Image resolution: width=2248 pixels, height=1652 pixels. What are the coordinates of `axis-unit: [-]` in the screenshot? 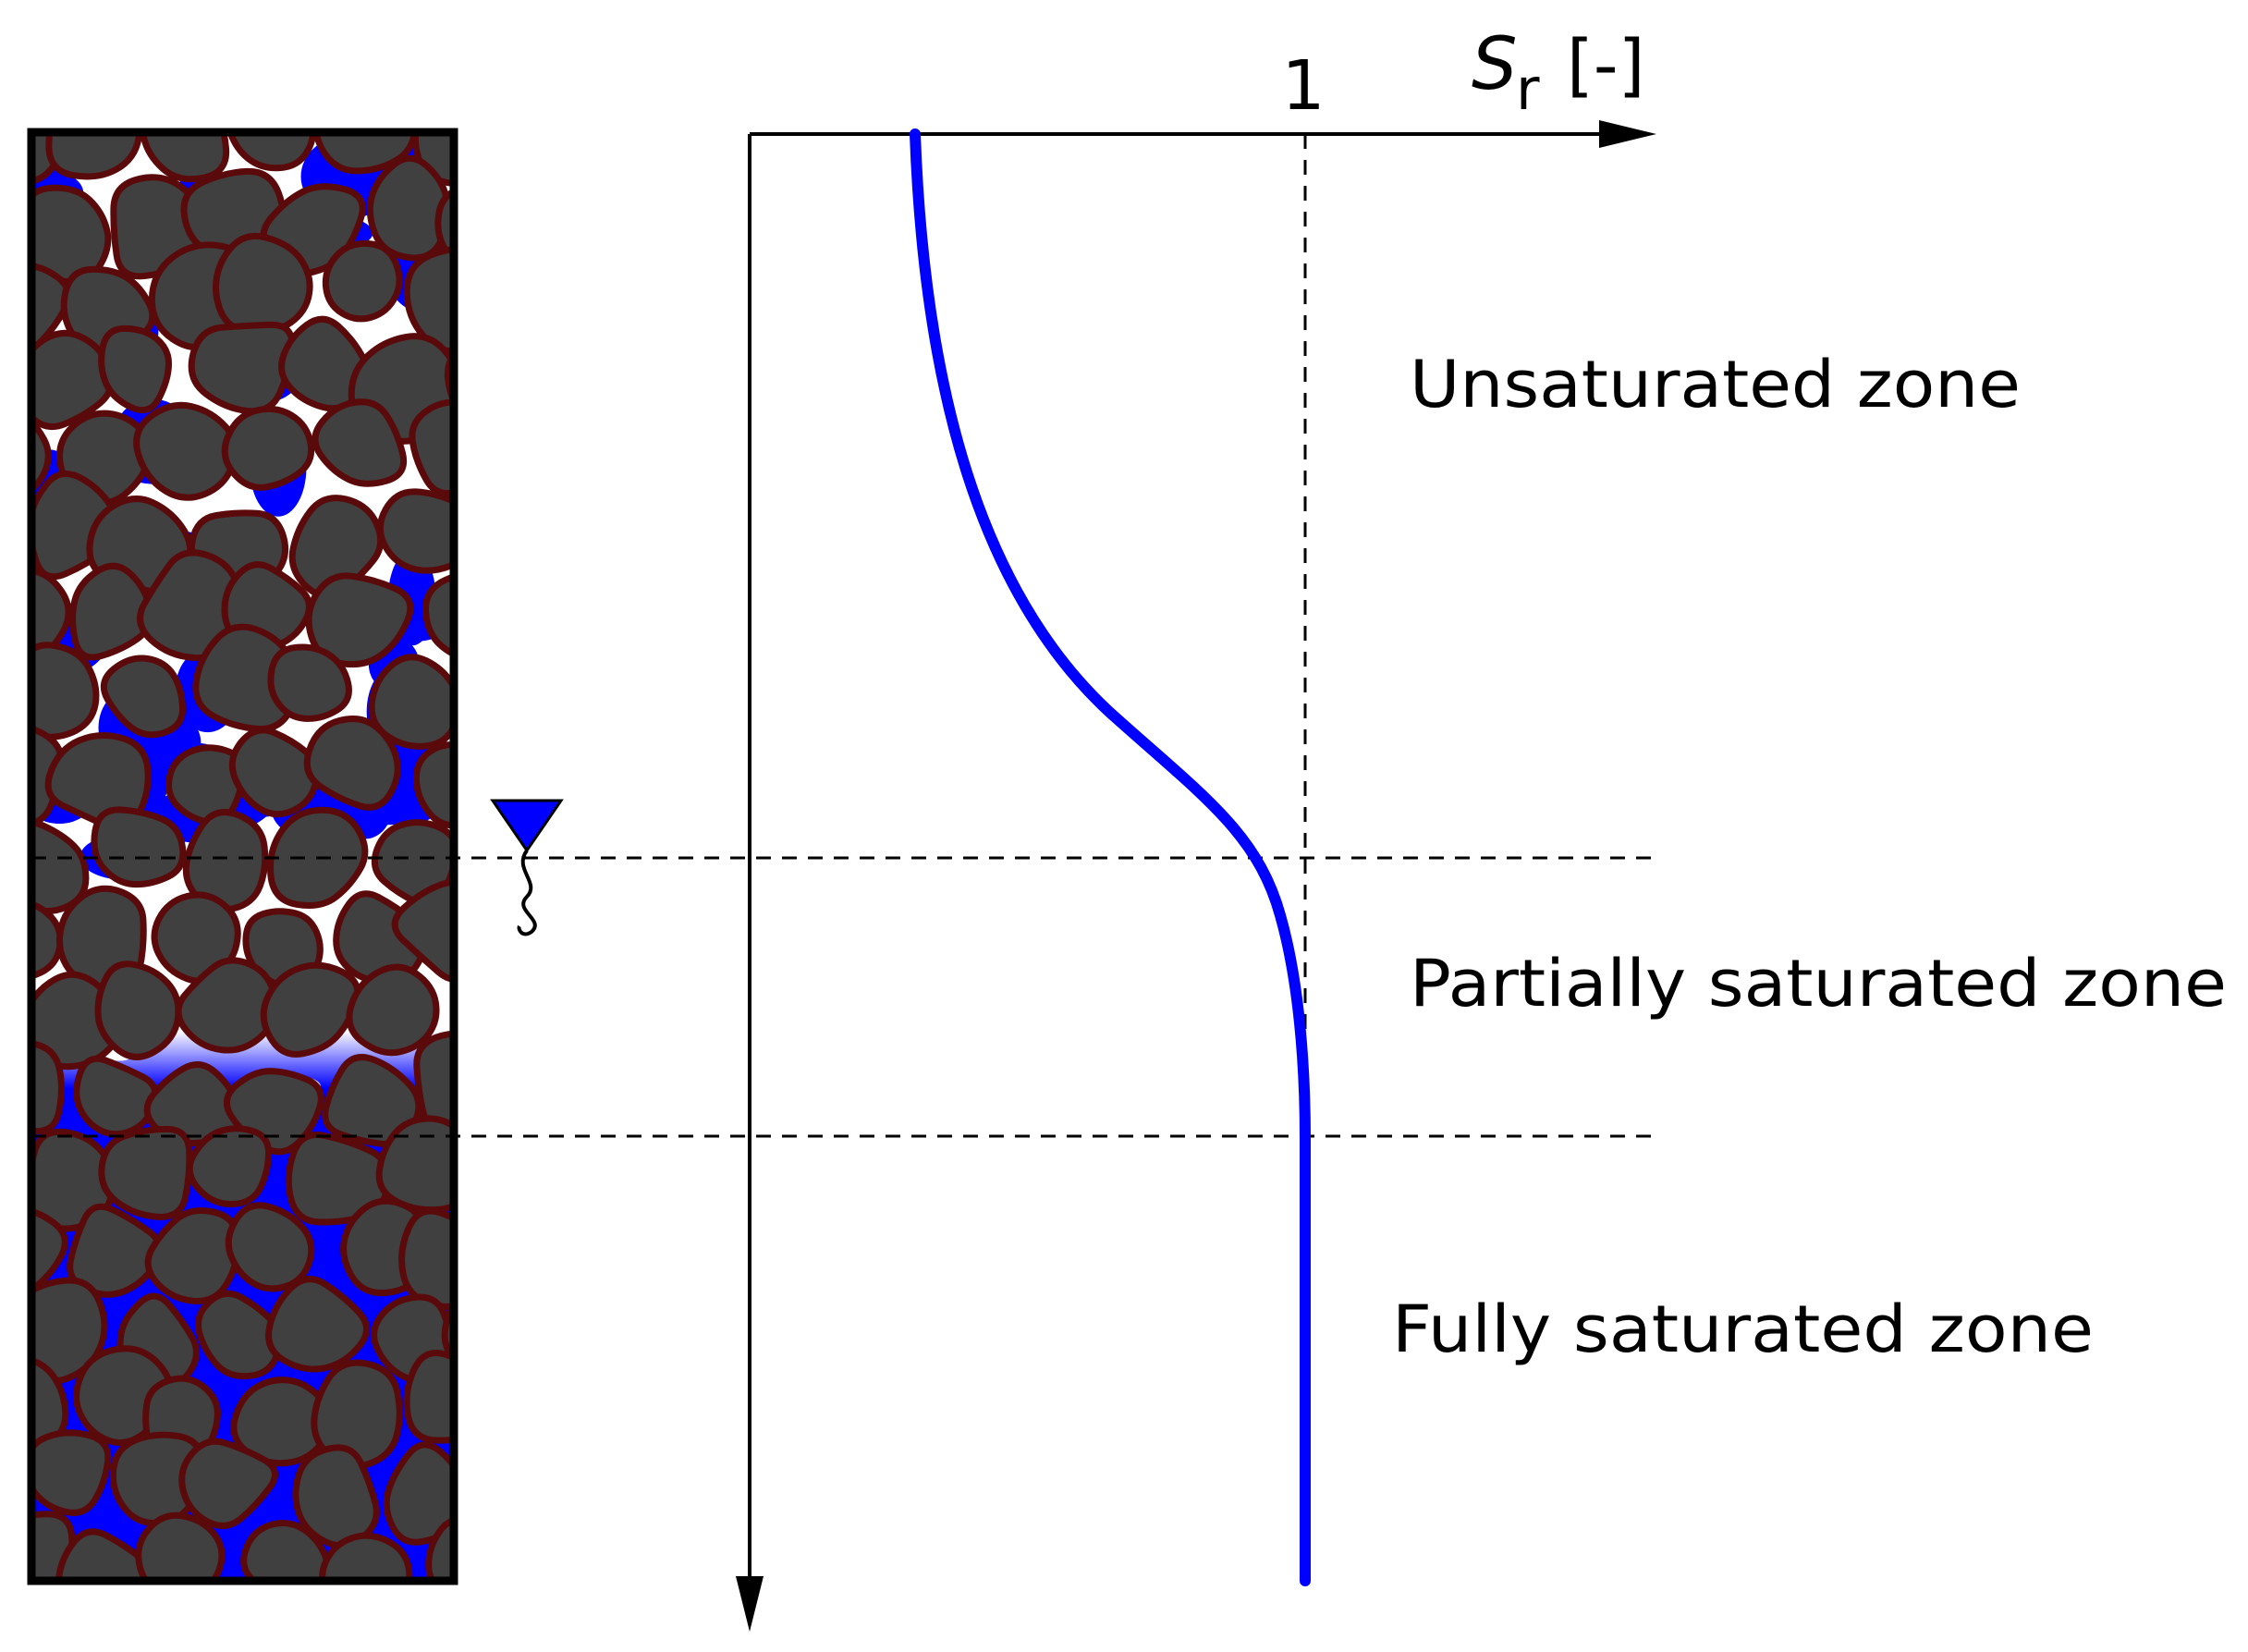 It's located at (1605, 65).